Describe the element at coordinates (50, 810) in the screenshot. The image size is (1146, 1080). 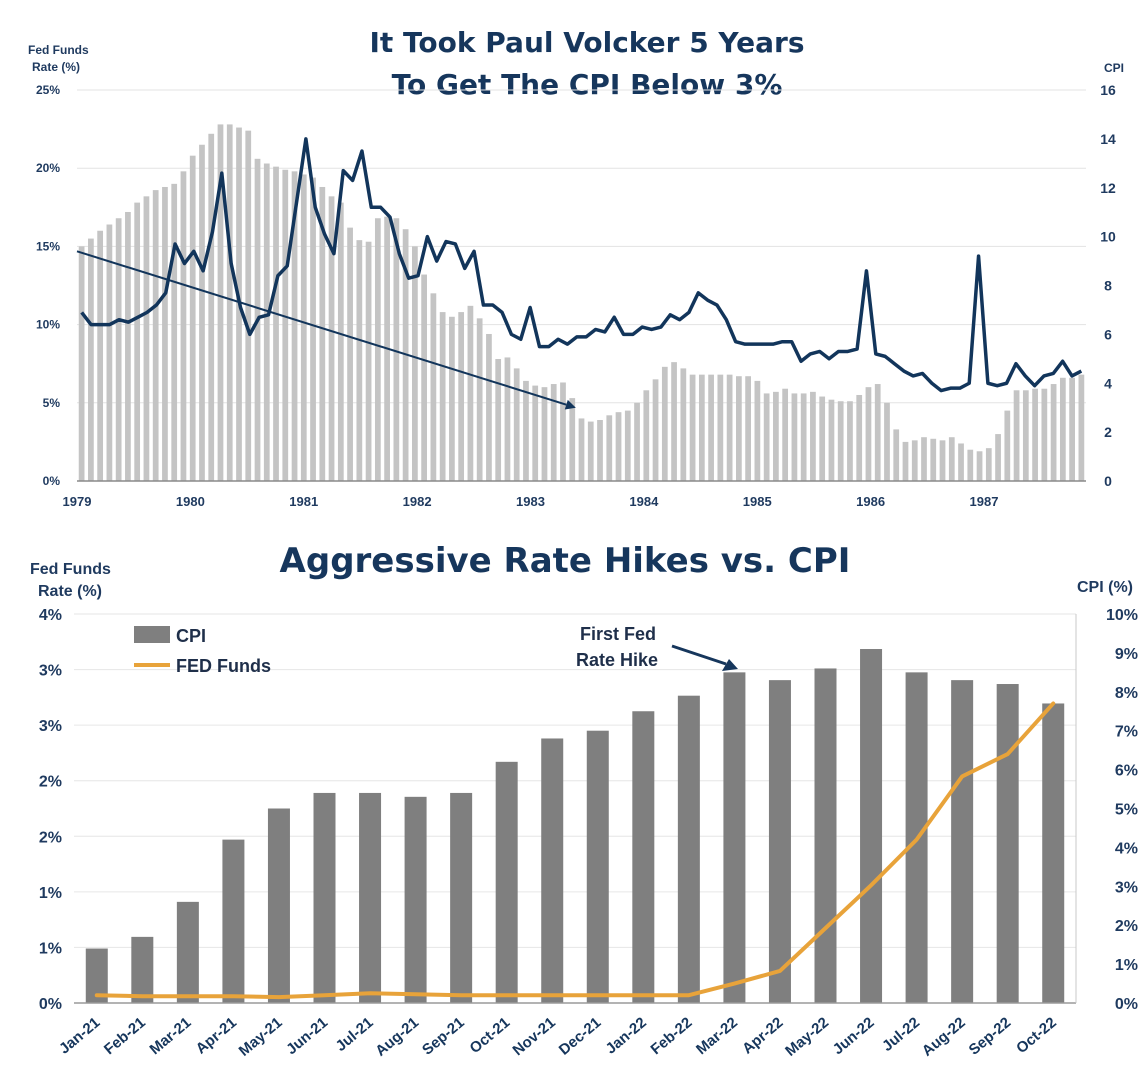
I see `bottom-chart-left-ticks: 4% 3% 3% 2% 2% 1% 1% 0%` at that location.